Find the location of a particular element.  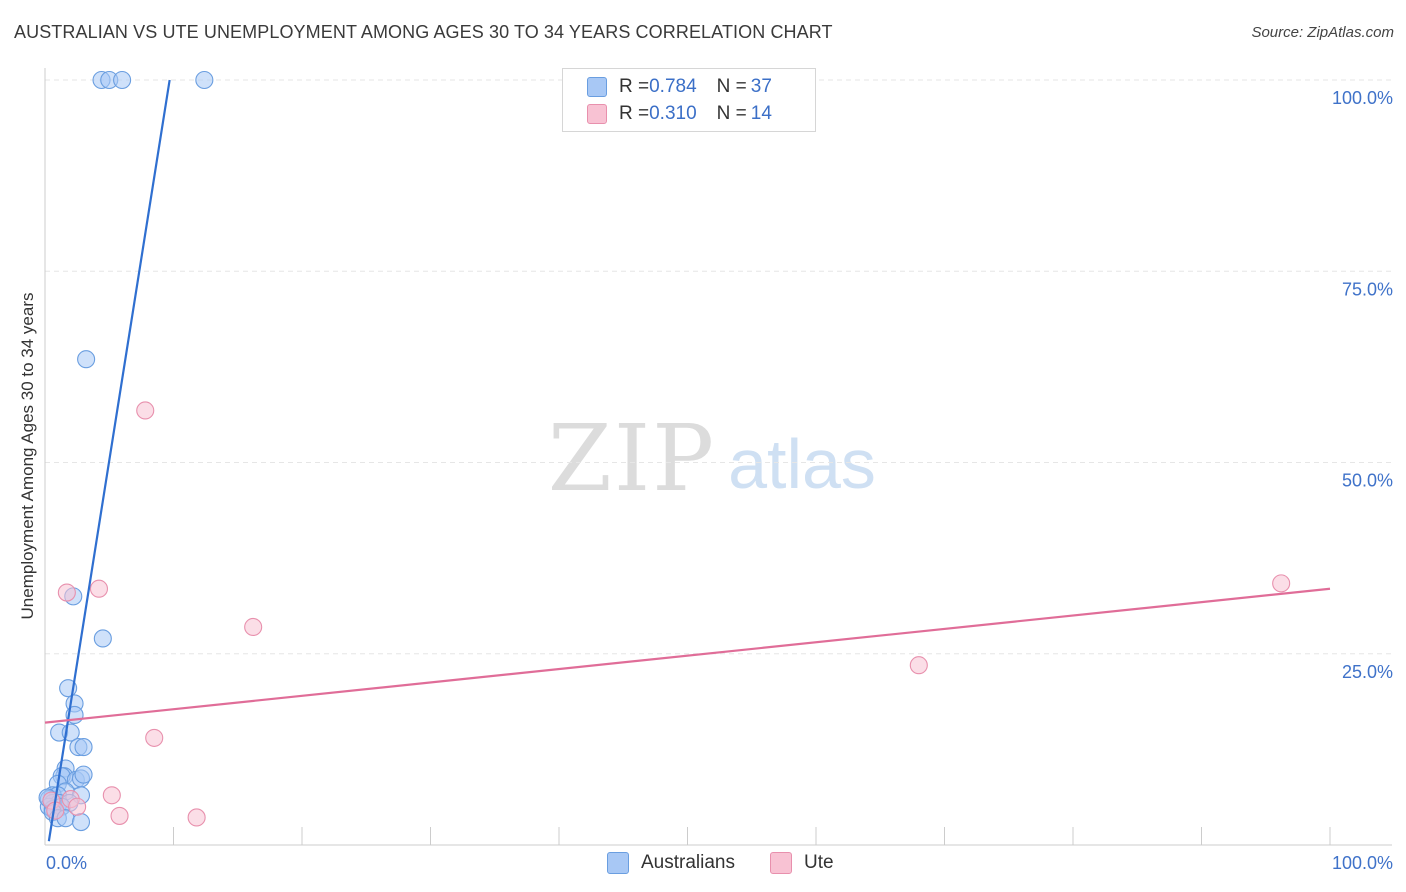

legend-label-australians: Australians is located at coordinates (688, 862).